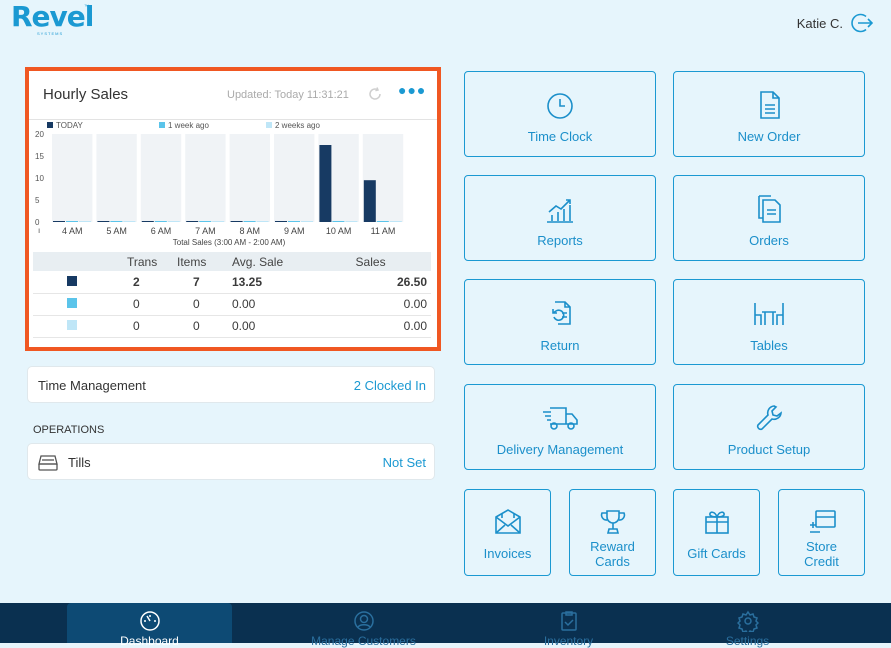 Image resolution: width=891 pixels, height=648 pixels. What do you see at coordinates (72, 325) in the screenshot?
I see `series-swatch` at bounding box center [72, 325].